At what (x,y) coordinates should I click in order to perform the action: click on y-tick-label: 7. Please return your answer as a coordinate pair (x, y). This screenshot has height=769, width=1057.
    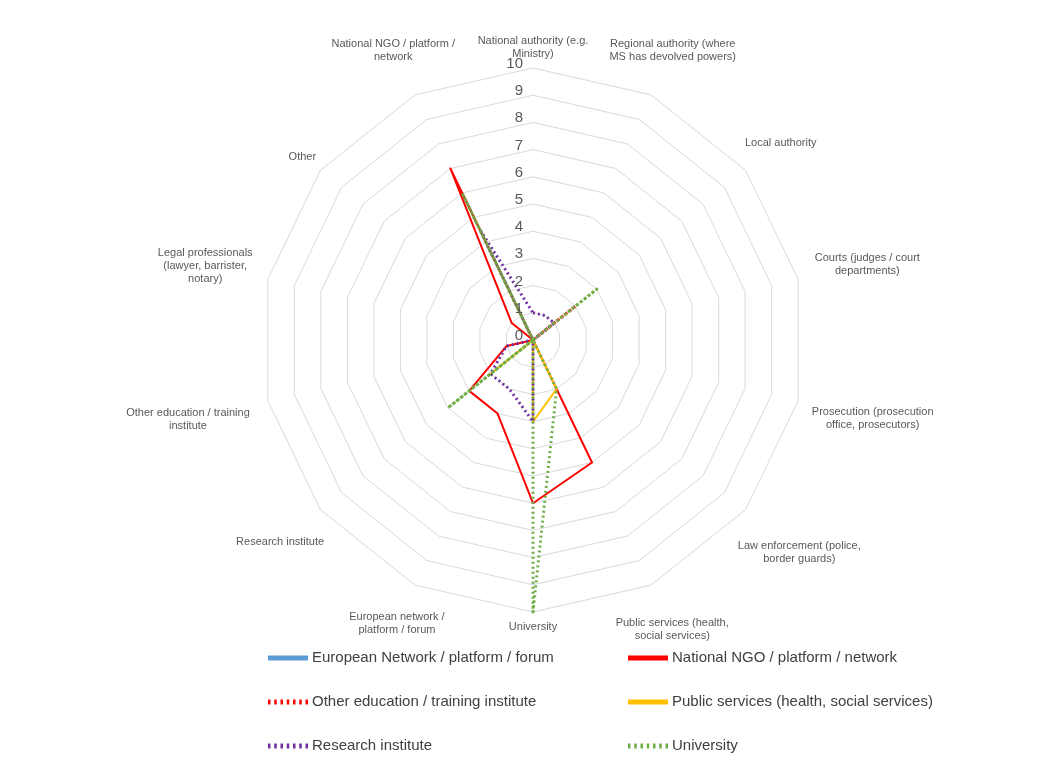
    Looking at the image, I should click on (518, 144).